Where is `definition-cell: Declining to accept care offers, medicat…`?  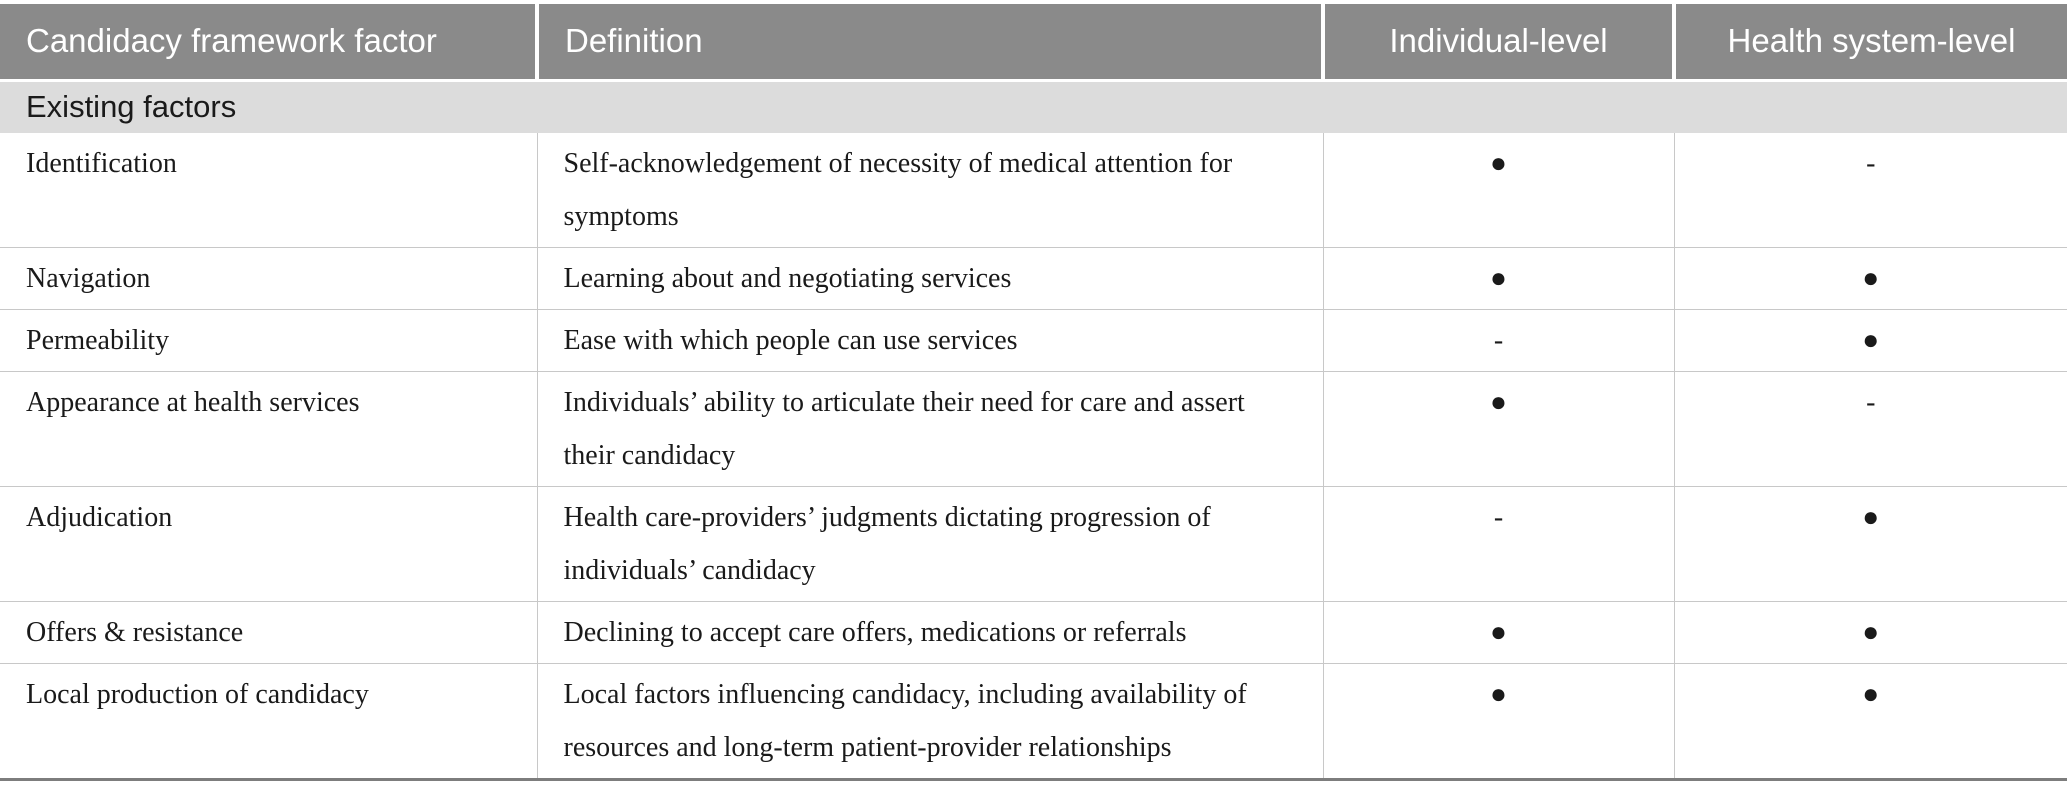 definition-cell: Declining to accept care offers, medicat… is located at coordinates (929, 632).